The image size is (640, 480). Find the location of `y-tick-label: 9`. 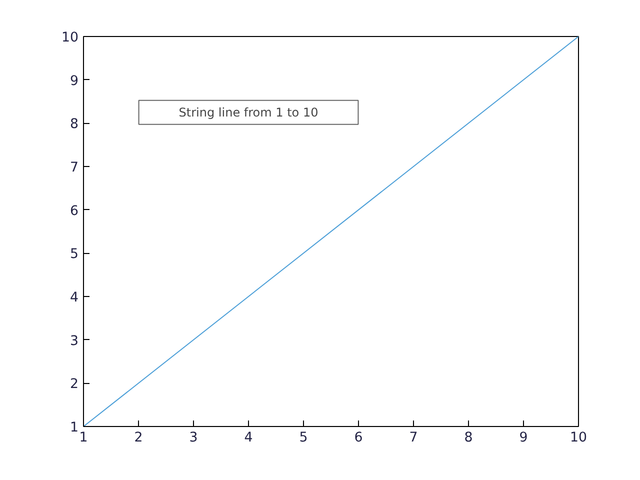

y-tick-label: 9 is located at coordinates (74, 81).